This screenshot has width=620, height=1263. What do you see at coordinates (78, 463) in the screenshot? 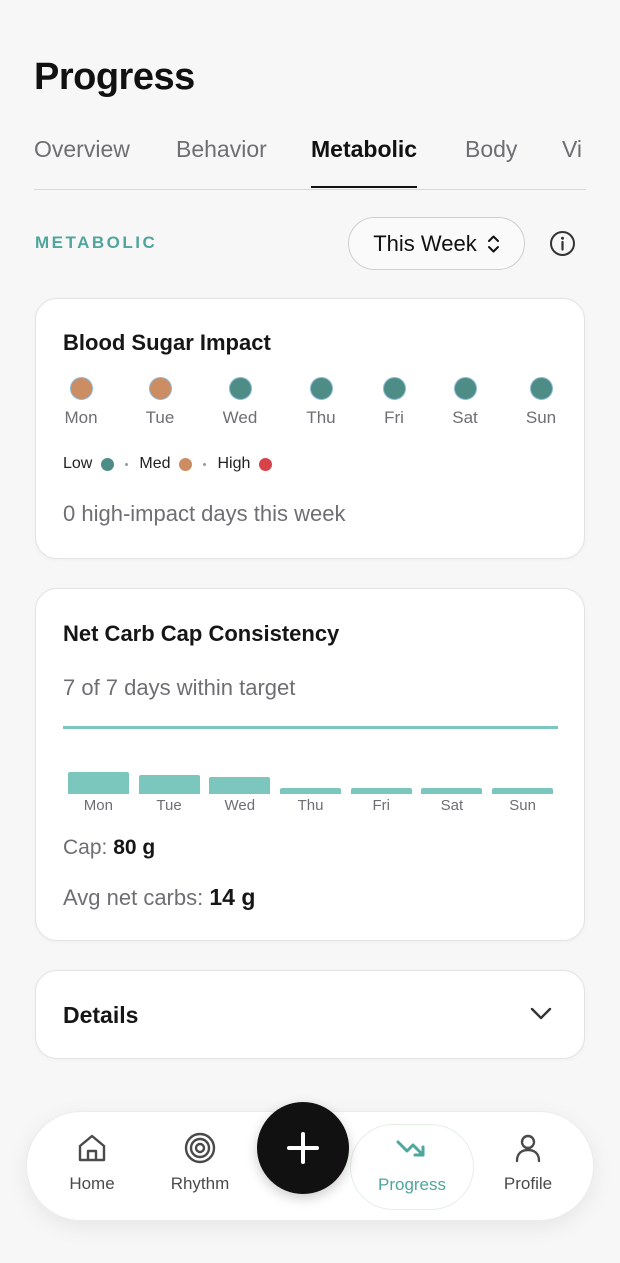
I see `legend-low-label: Low` at bounding box center [78, 463].